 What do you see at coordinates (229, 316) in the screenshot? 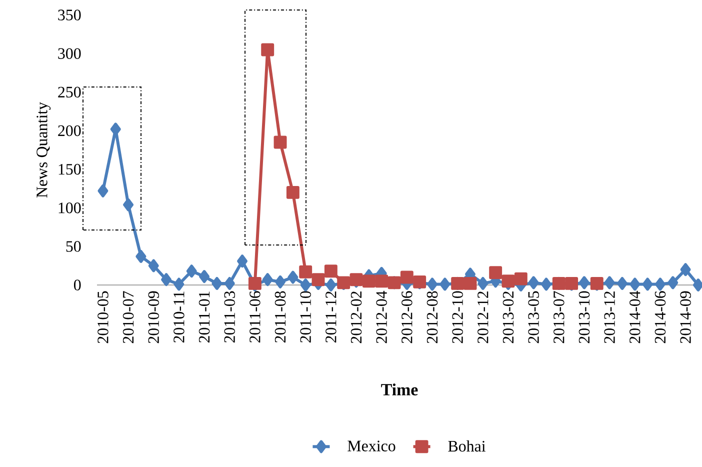
I see `x-tick-label: 2011-03` at bounding box center [229, 316].